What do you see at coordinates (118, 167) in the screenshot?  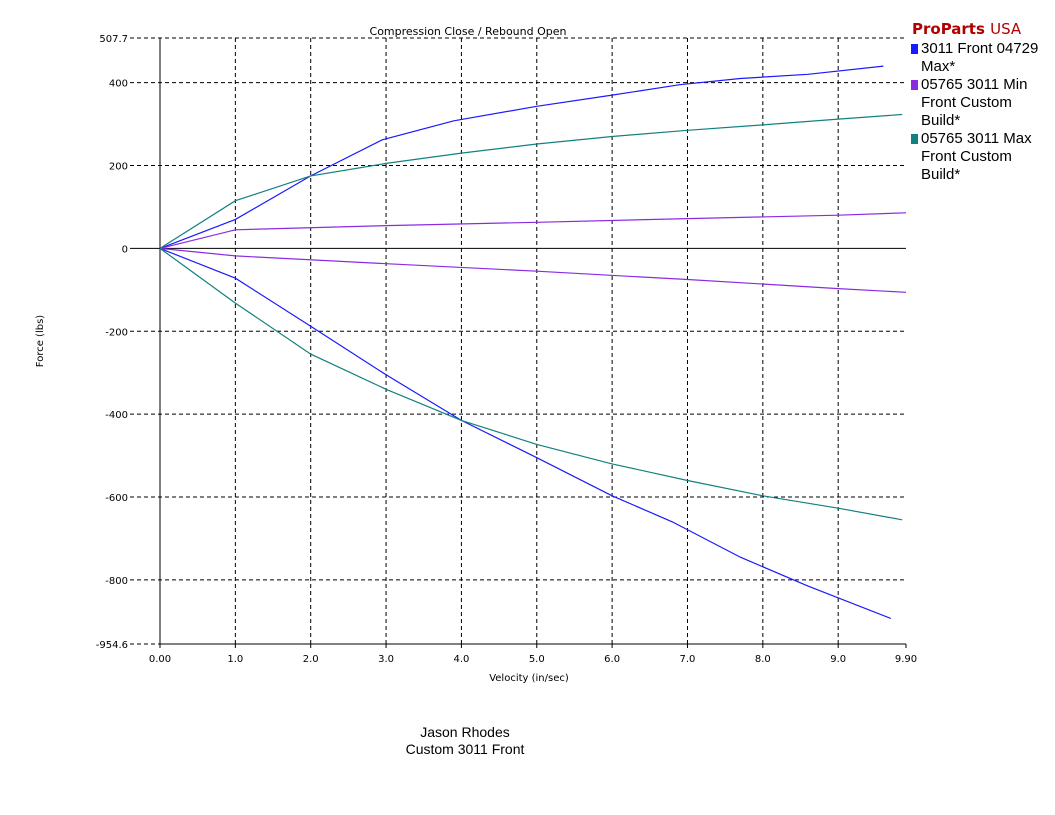 I see `y-tick-label: 200` at bounding box center [118, 167].